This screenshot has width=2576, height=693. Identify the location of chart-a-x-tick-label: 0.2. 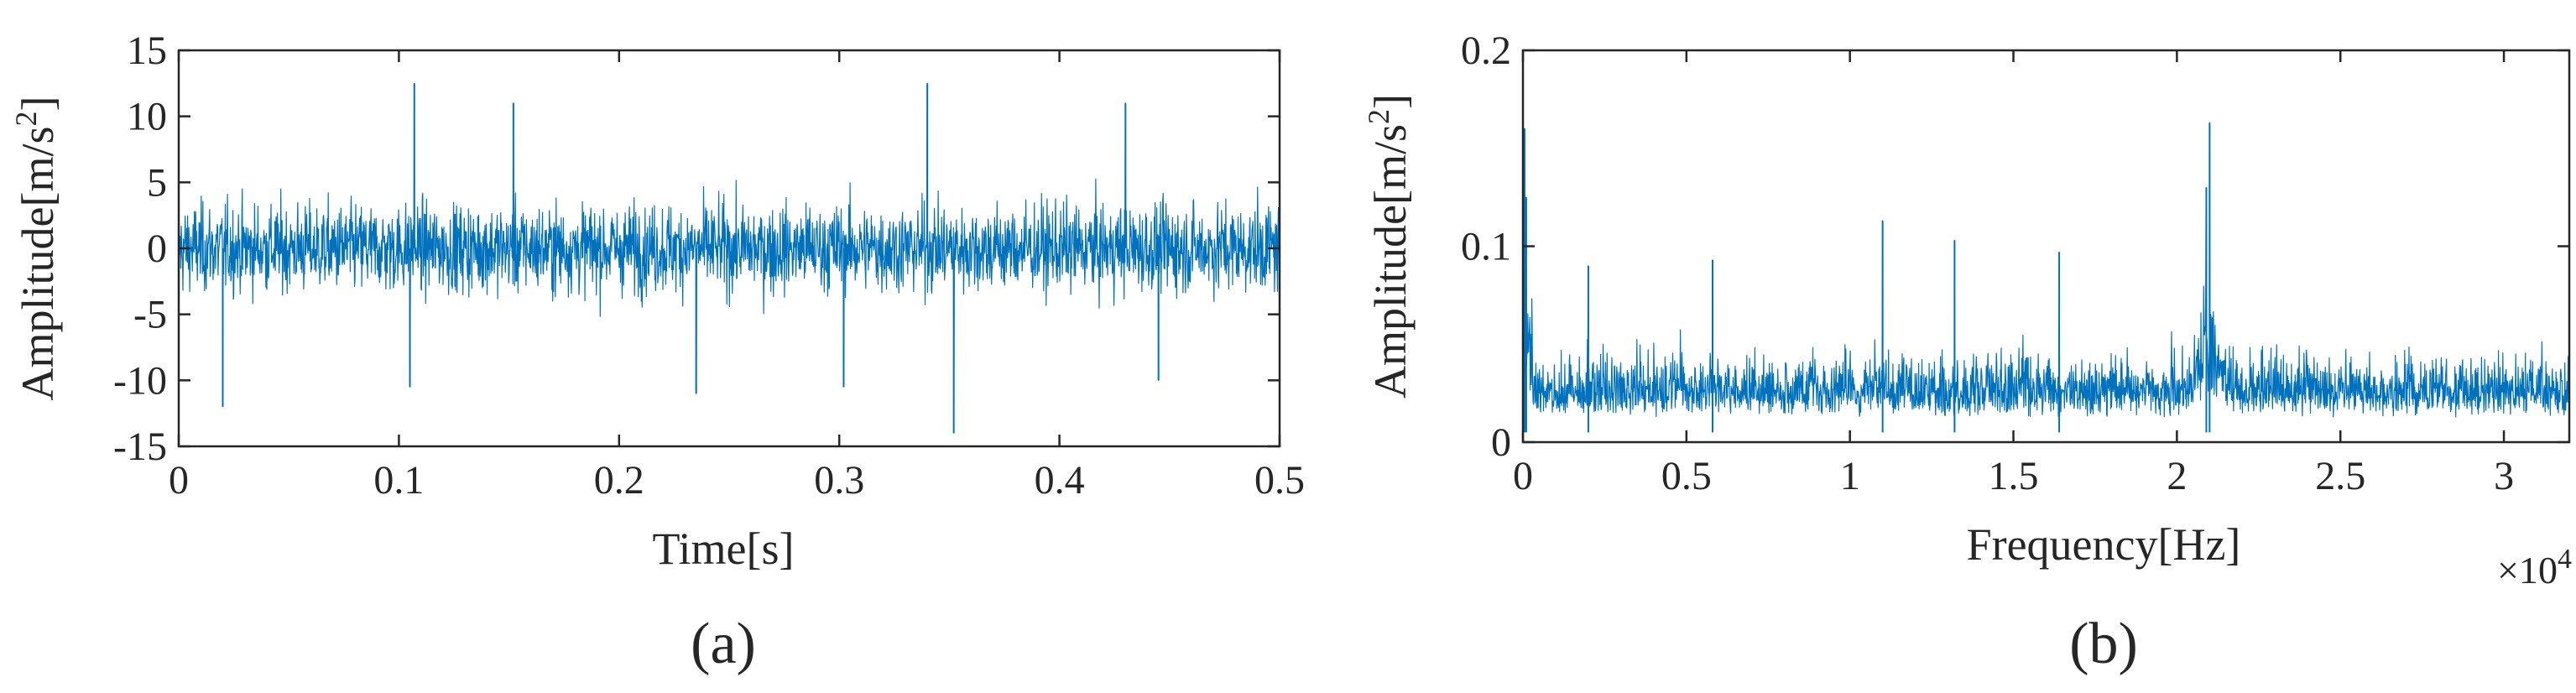
(619, 480).